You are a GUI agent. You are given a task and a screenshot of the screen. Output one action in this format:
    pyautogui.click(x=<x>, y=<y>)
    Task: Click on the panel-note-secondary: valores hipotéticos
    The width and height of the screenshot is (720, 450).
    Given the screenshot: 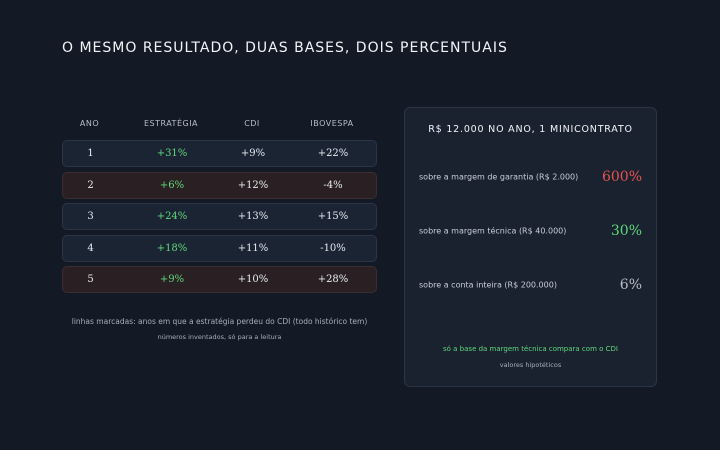 What is the action you would take?
    pyautogui.click(x=530, y=365)
    